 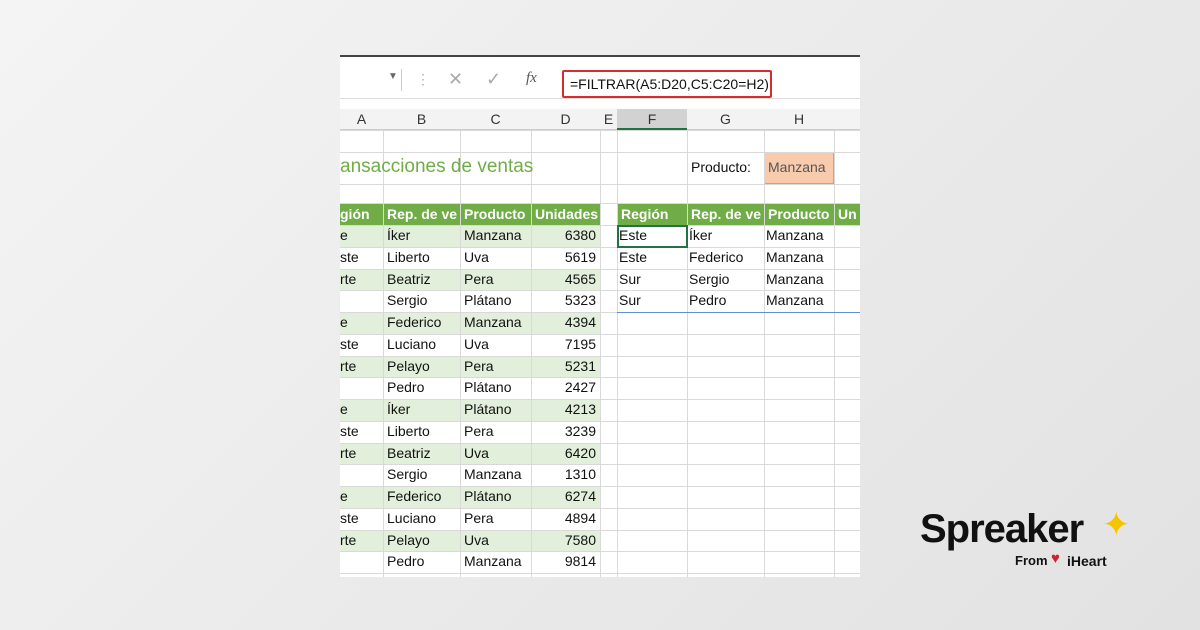 What do you see at coordinates (567, 214) in the screenshot?
I see `table-header: Unidades` at bounding box center [567, 214].